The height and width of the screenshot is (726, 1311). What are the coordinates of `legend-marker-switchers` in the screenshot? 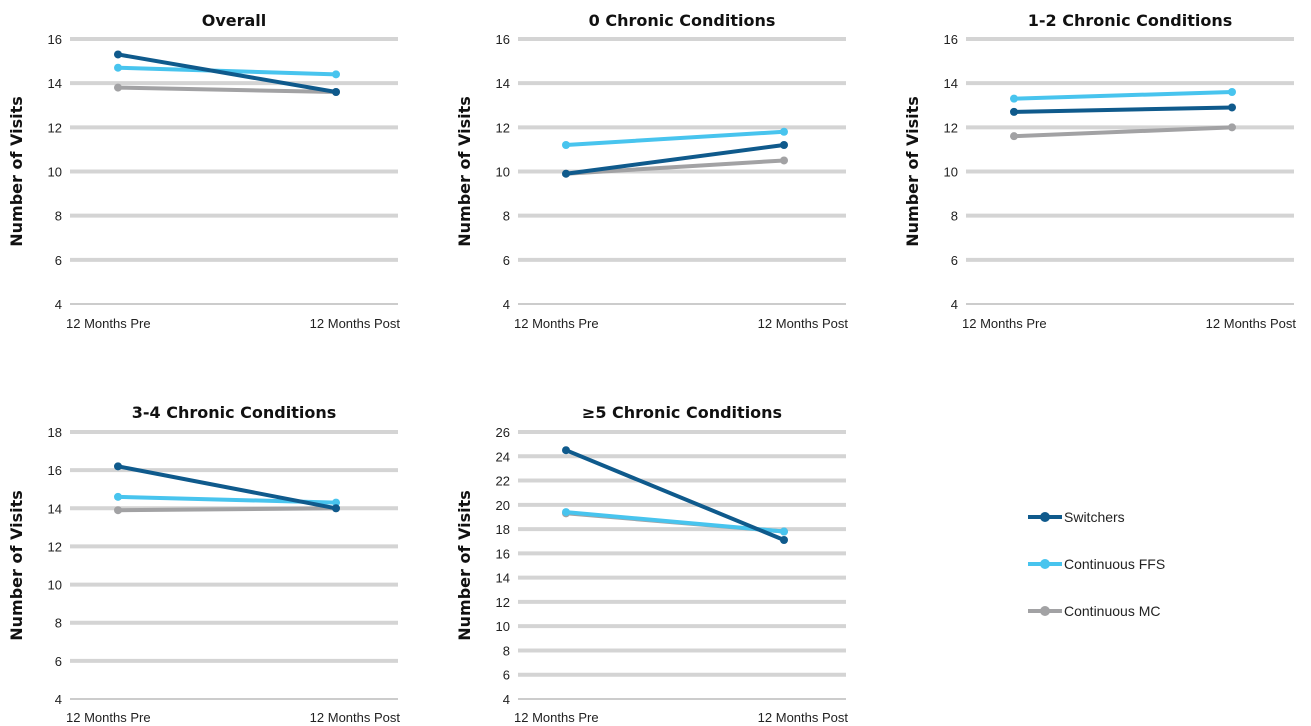 It's located at (1045, 517).